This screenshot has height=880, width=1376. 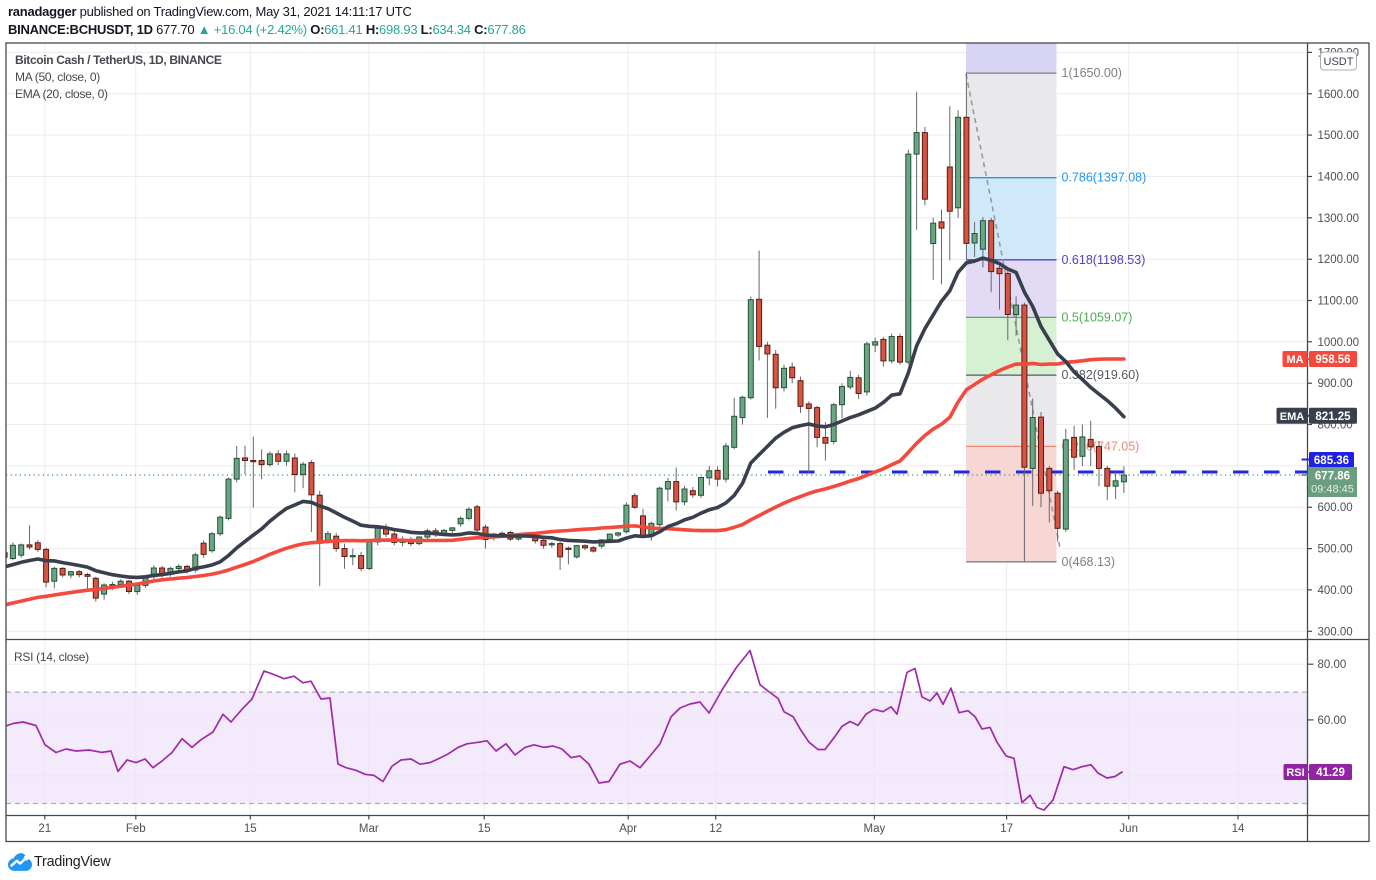 What do you see at coordinates (51, 657) in the screenshot?
I see `svg-text: RSI (14, close)` at bounding box center [51, 657].